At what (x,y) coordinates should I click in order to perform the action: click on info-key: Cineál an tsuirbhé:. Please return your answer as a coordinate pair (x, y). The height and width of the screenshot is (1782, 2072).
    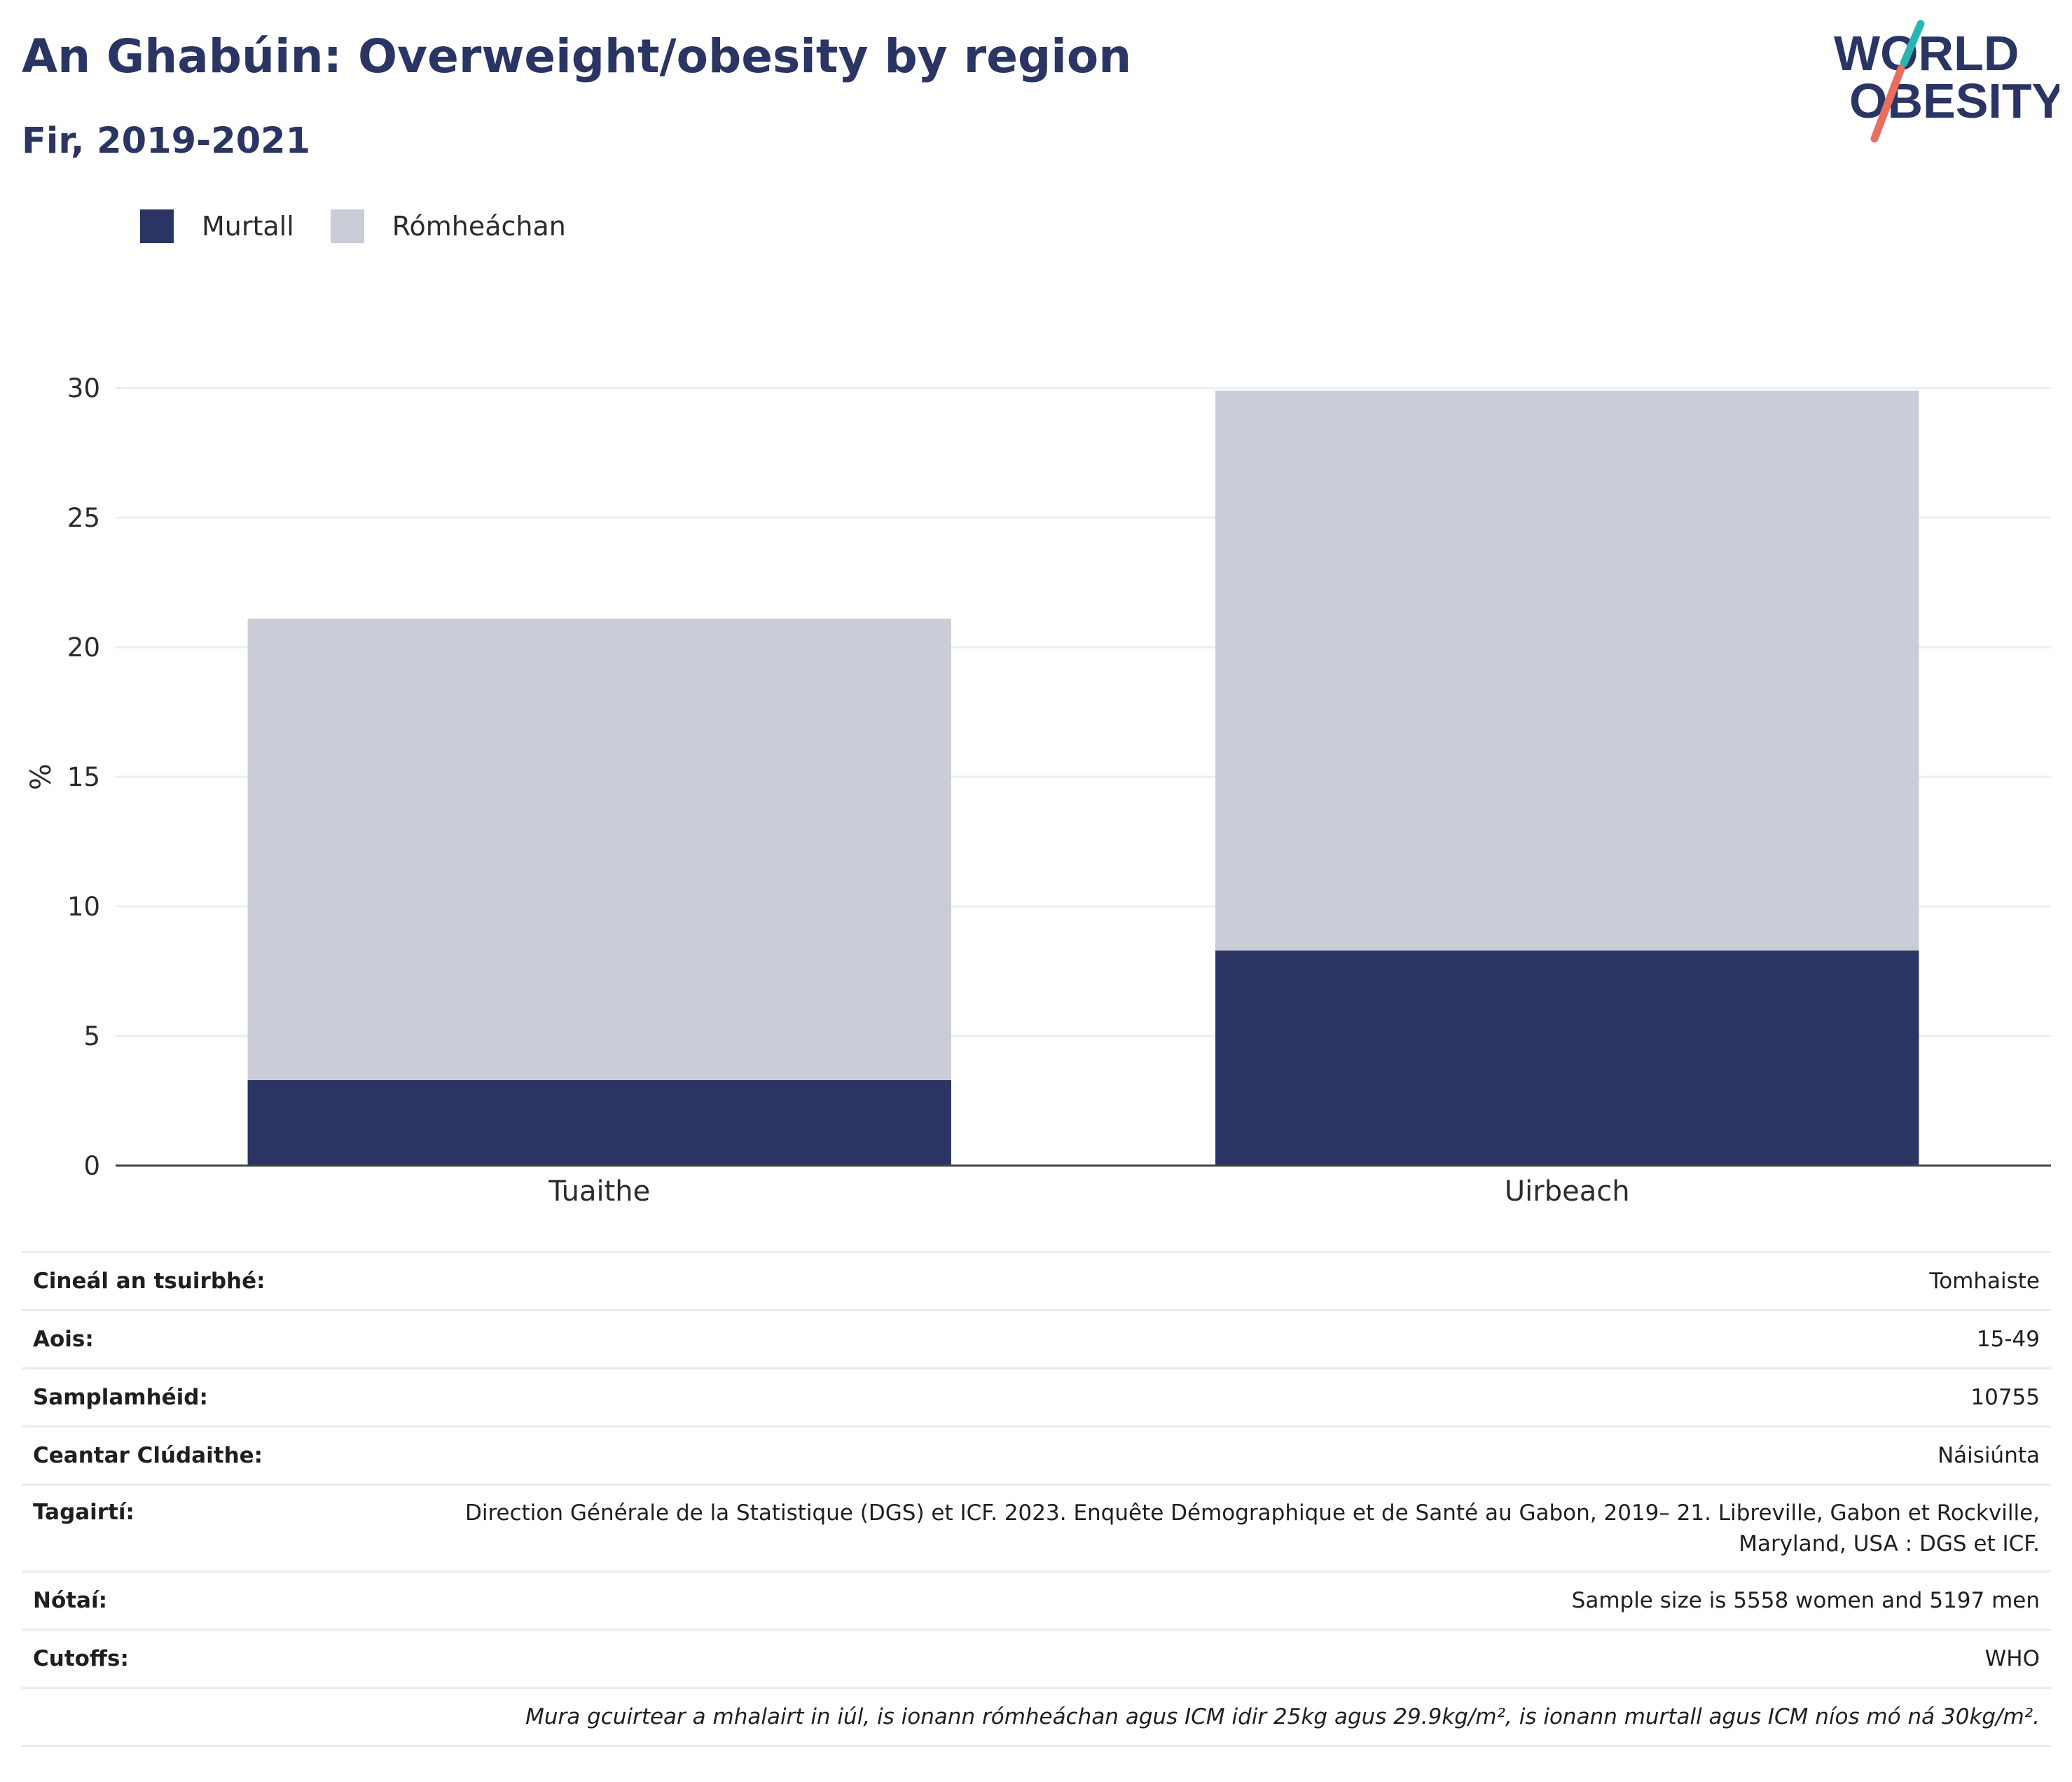
    Looking at the image, I should click on (208, 1281).